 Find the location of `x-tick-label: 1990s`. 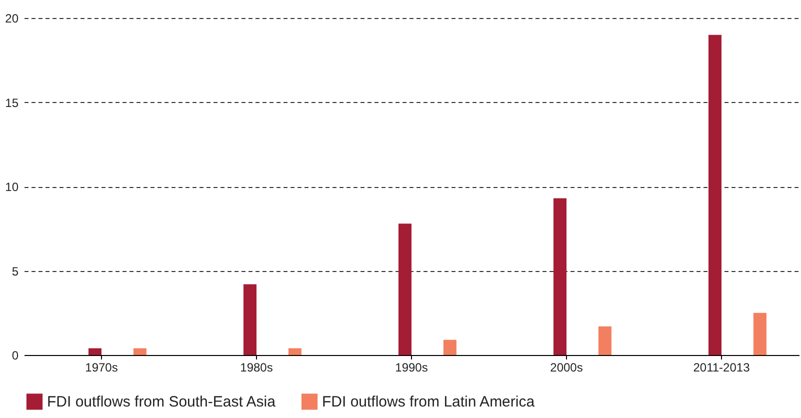

x-tick-label: 1990s is located at coordinates (411, 367).